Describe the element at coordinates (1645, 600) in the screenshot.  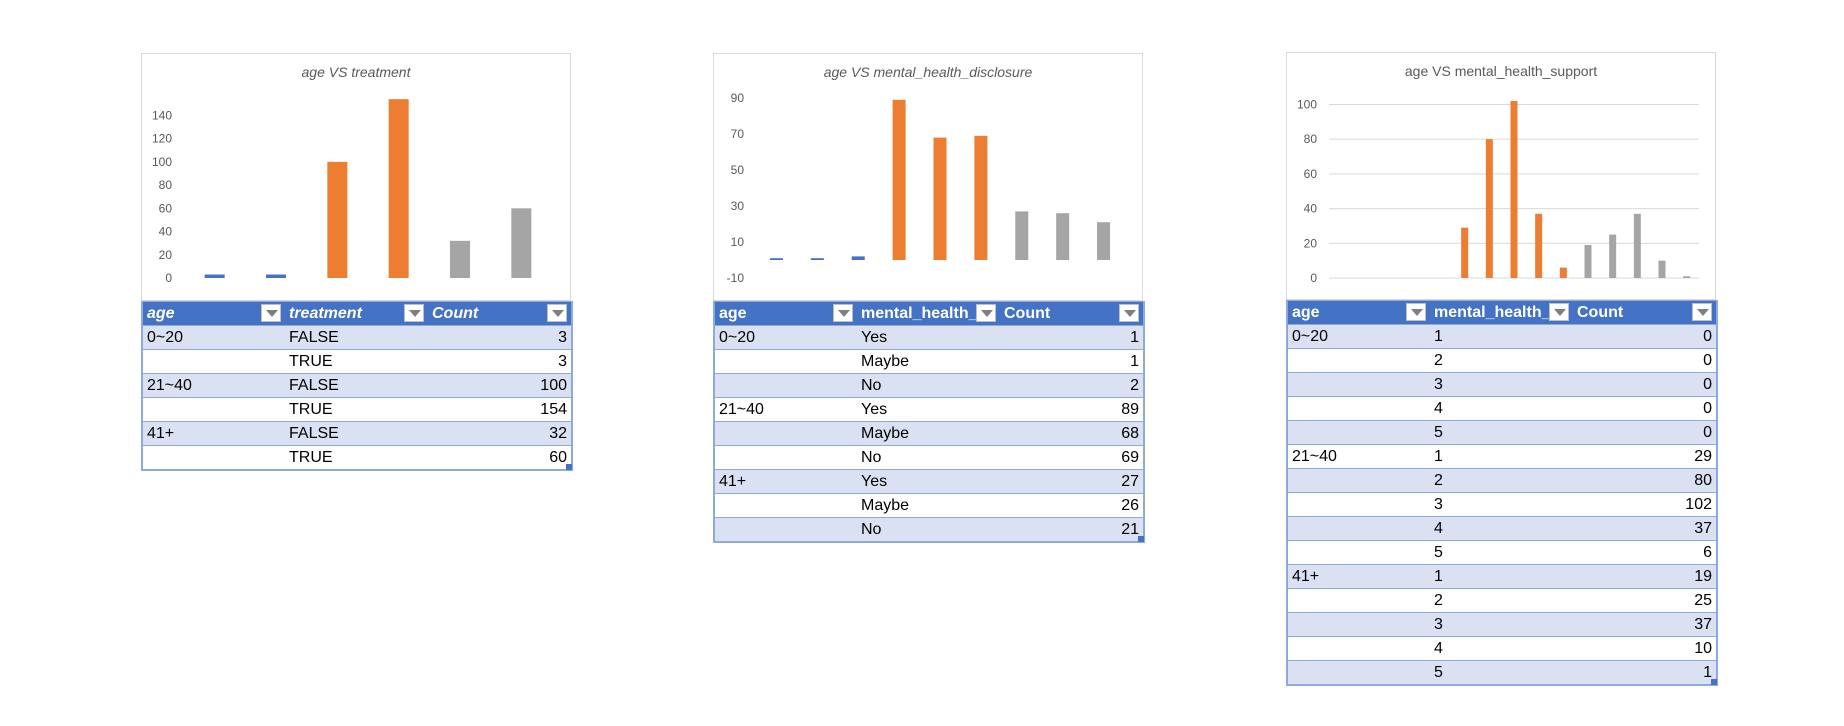
I see `count-cell: 25` at that location.